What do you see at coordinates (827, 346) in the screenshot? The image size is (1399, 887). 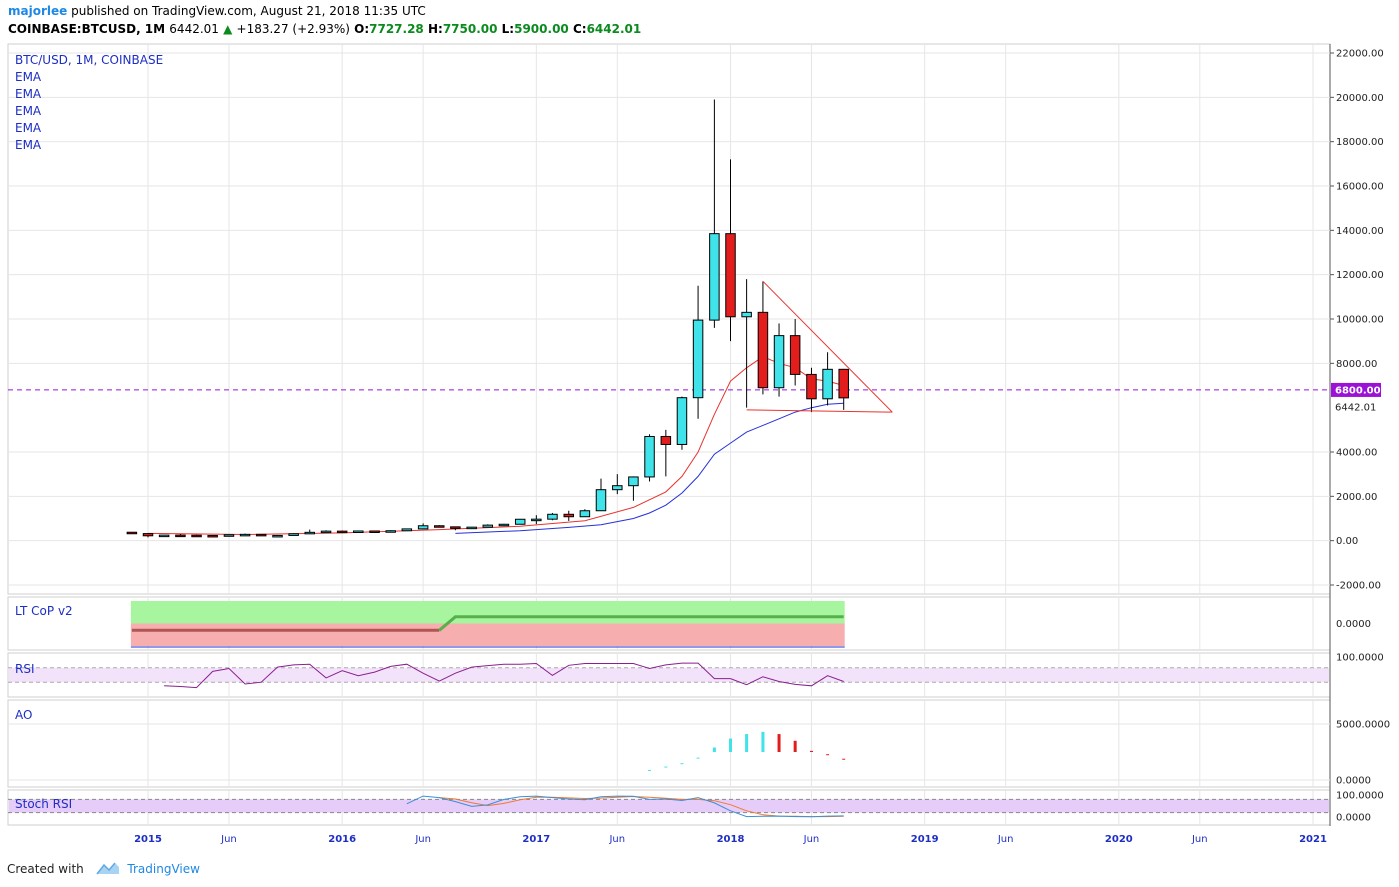 I see `trendline-upper` at bounding box center [827, 346].